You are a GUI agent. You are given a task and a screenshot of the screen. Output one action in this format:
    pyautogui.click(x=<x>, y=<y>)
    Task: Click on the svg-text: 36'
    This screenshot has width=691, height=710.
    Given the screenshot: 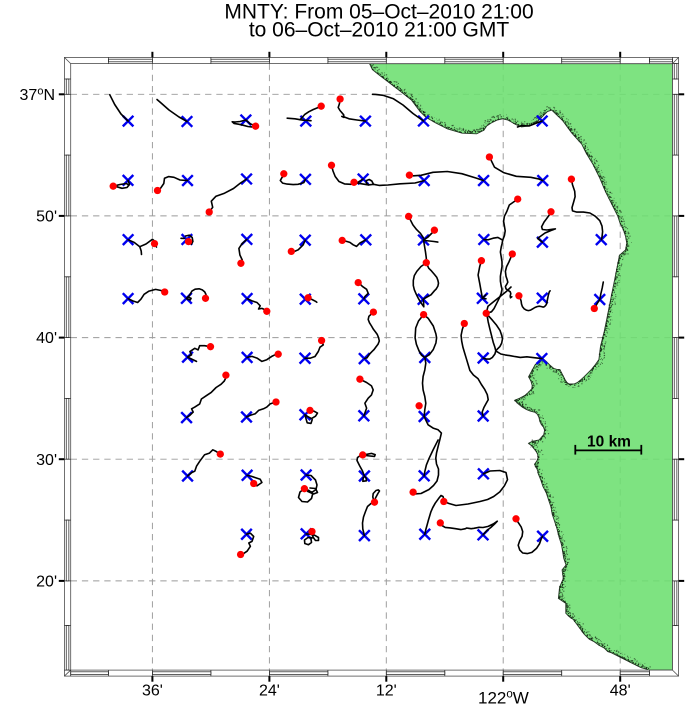 What is the action you would take?
    pyautogui.click(x=152, y=691)
    